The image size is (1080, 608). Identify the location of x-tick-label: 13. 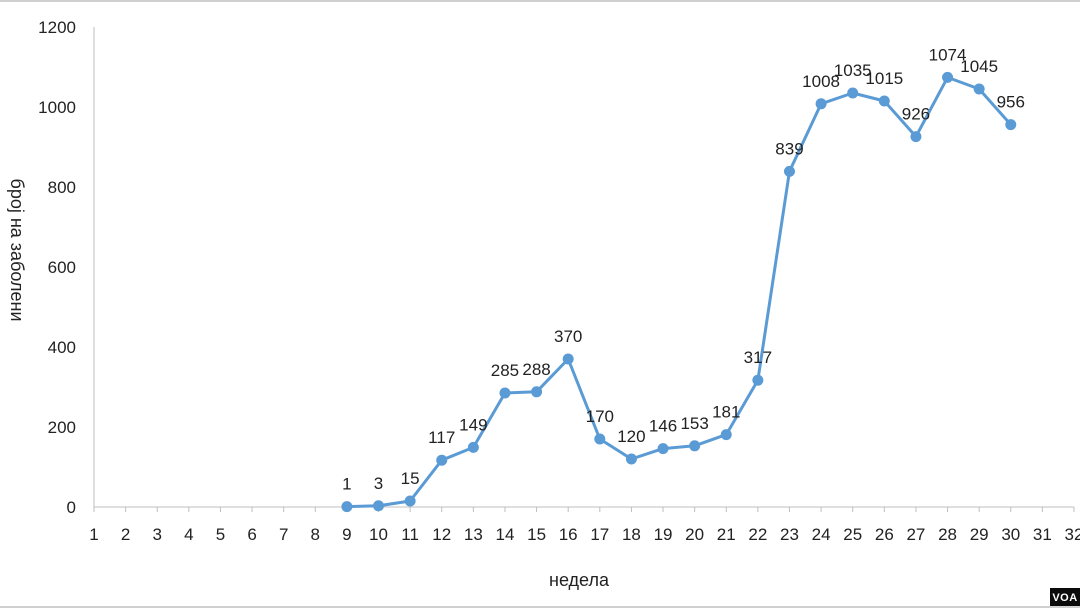
(473, 534).